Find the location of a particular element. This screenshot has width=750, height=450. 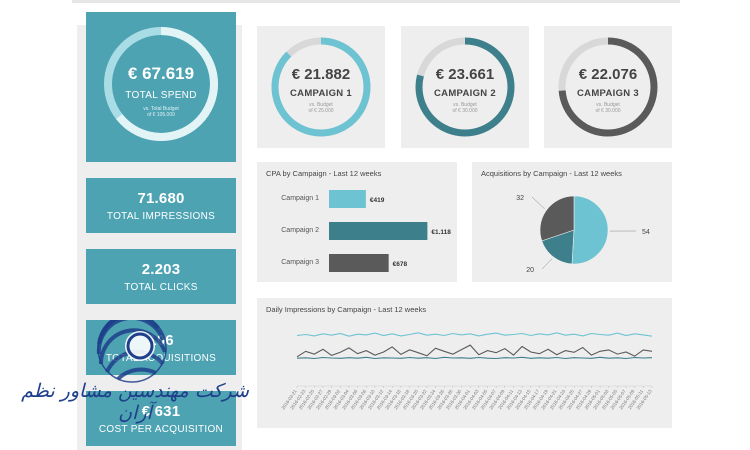

campaign-3-sub2: of € 30.000 is located at coordinates (608, 111).